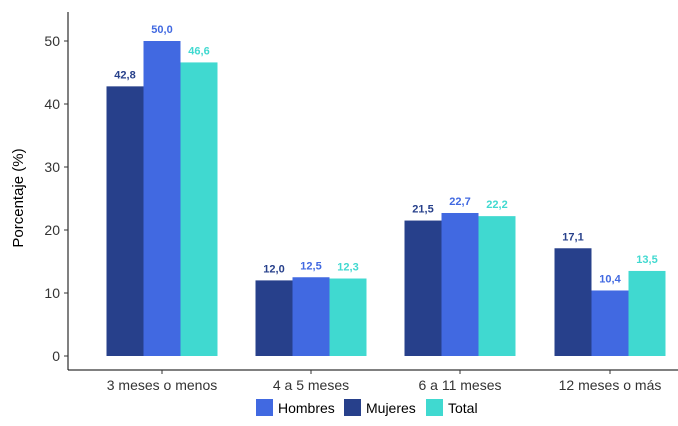 The width and height of the screenshot is (678, 426). I want to click on y-tick-label: 20, so click(52, 230).